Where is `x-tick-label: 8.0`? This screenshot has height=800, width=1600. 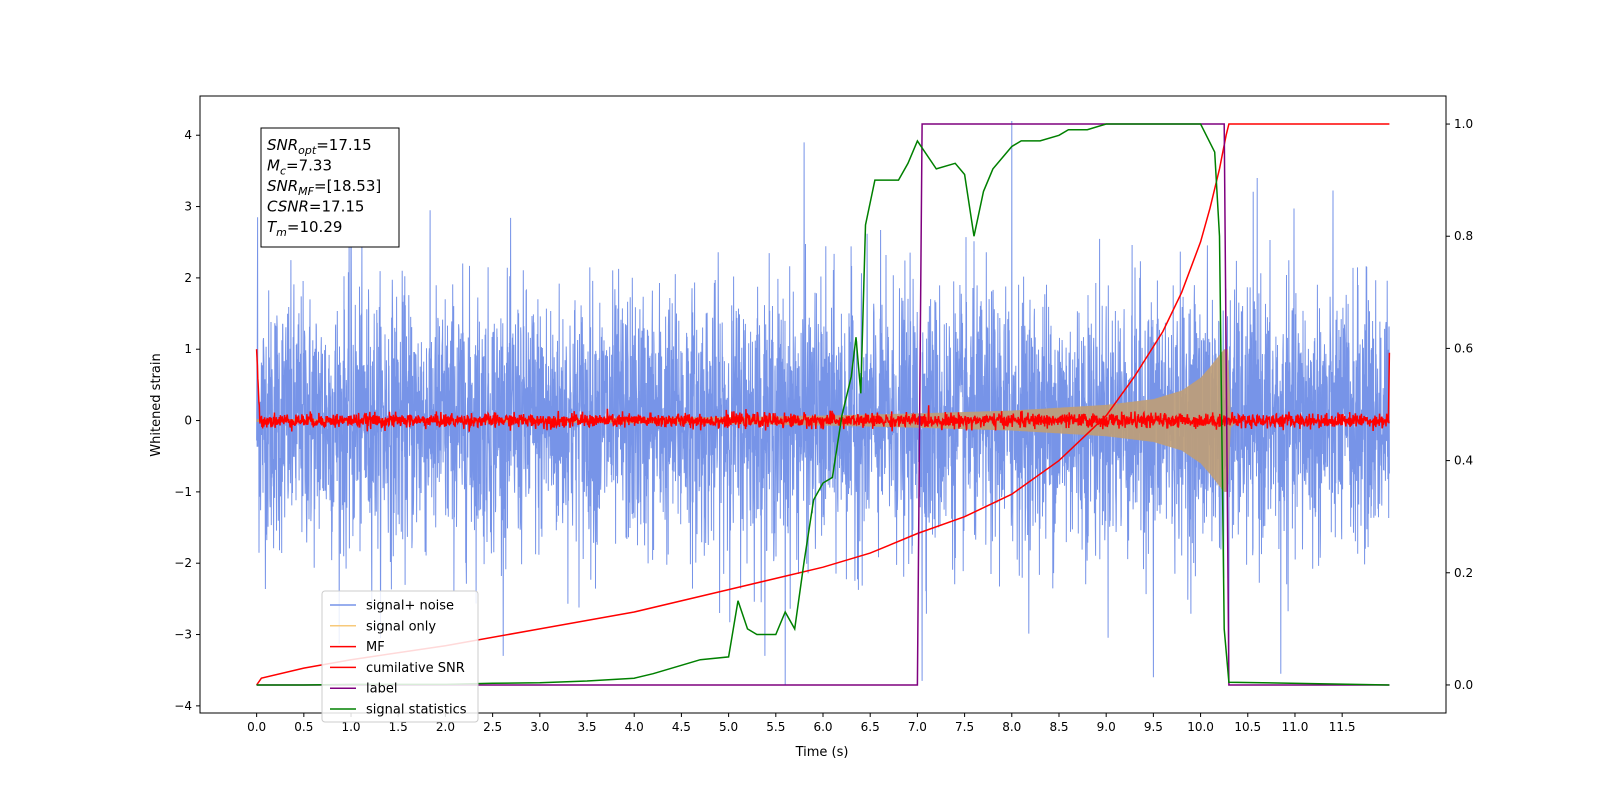
x-tick-label: 8.0 is located at coordinates (1011, 727).